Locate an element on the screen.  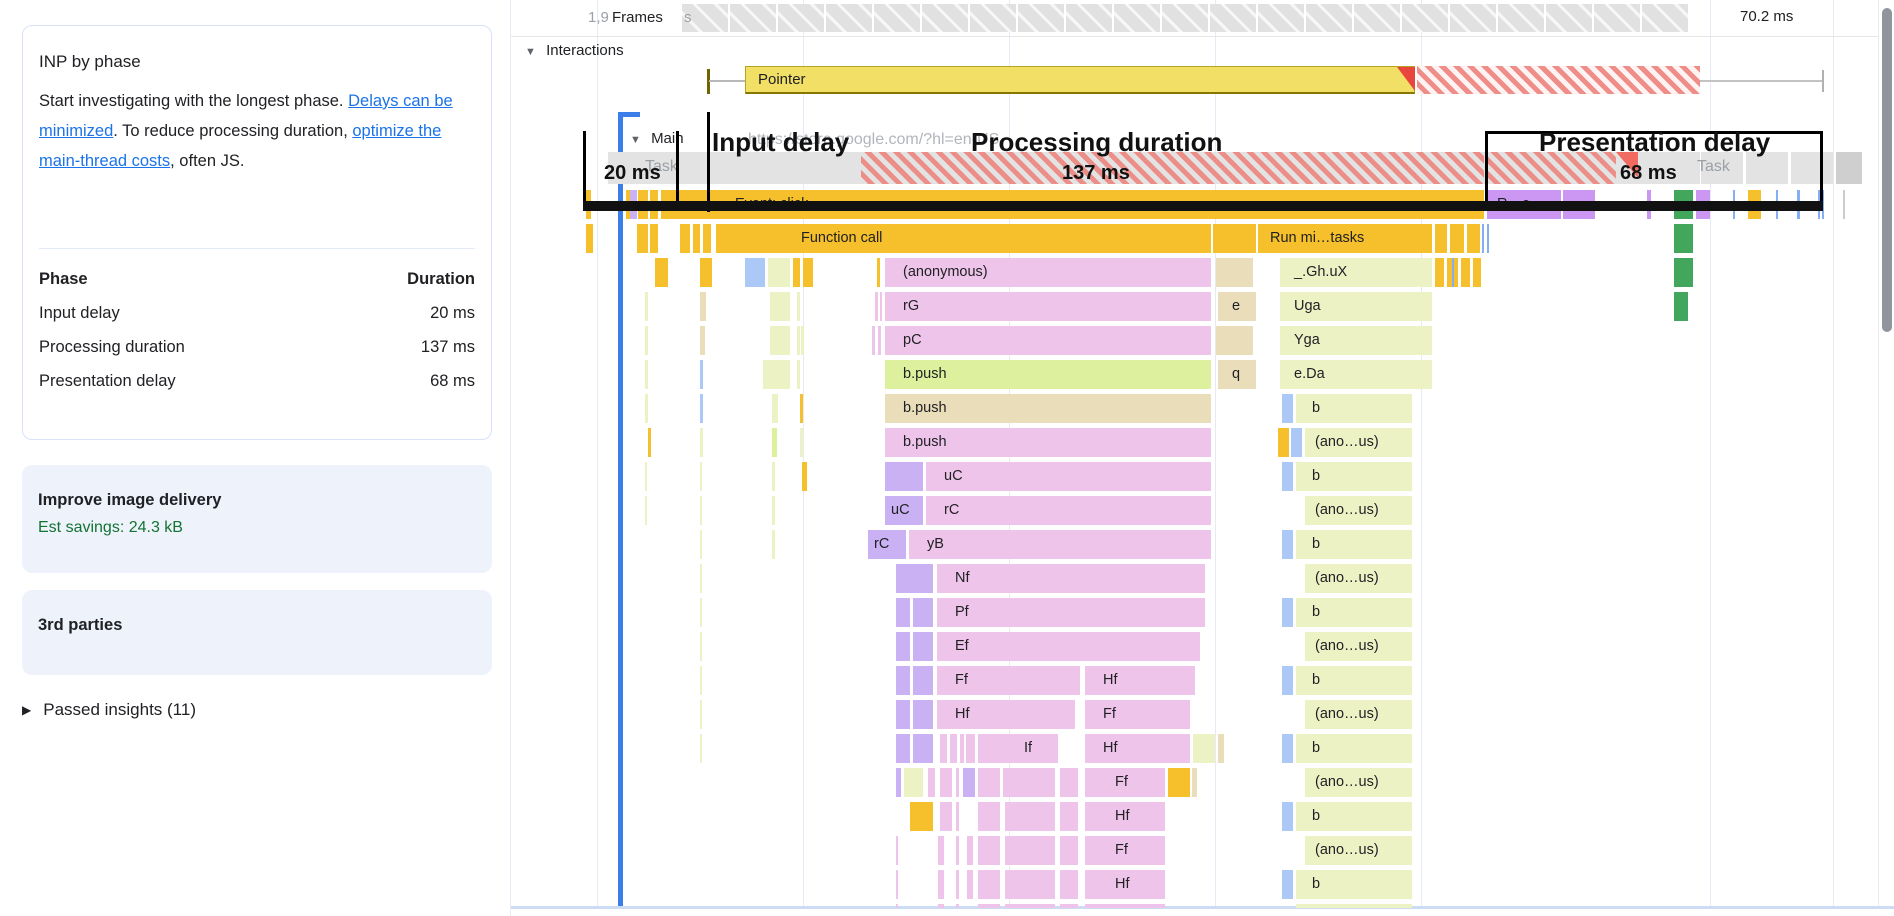
passed-insights-toggle: ▶ Passed insights (11) is located at coordinates (109, 710).